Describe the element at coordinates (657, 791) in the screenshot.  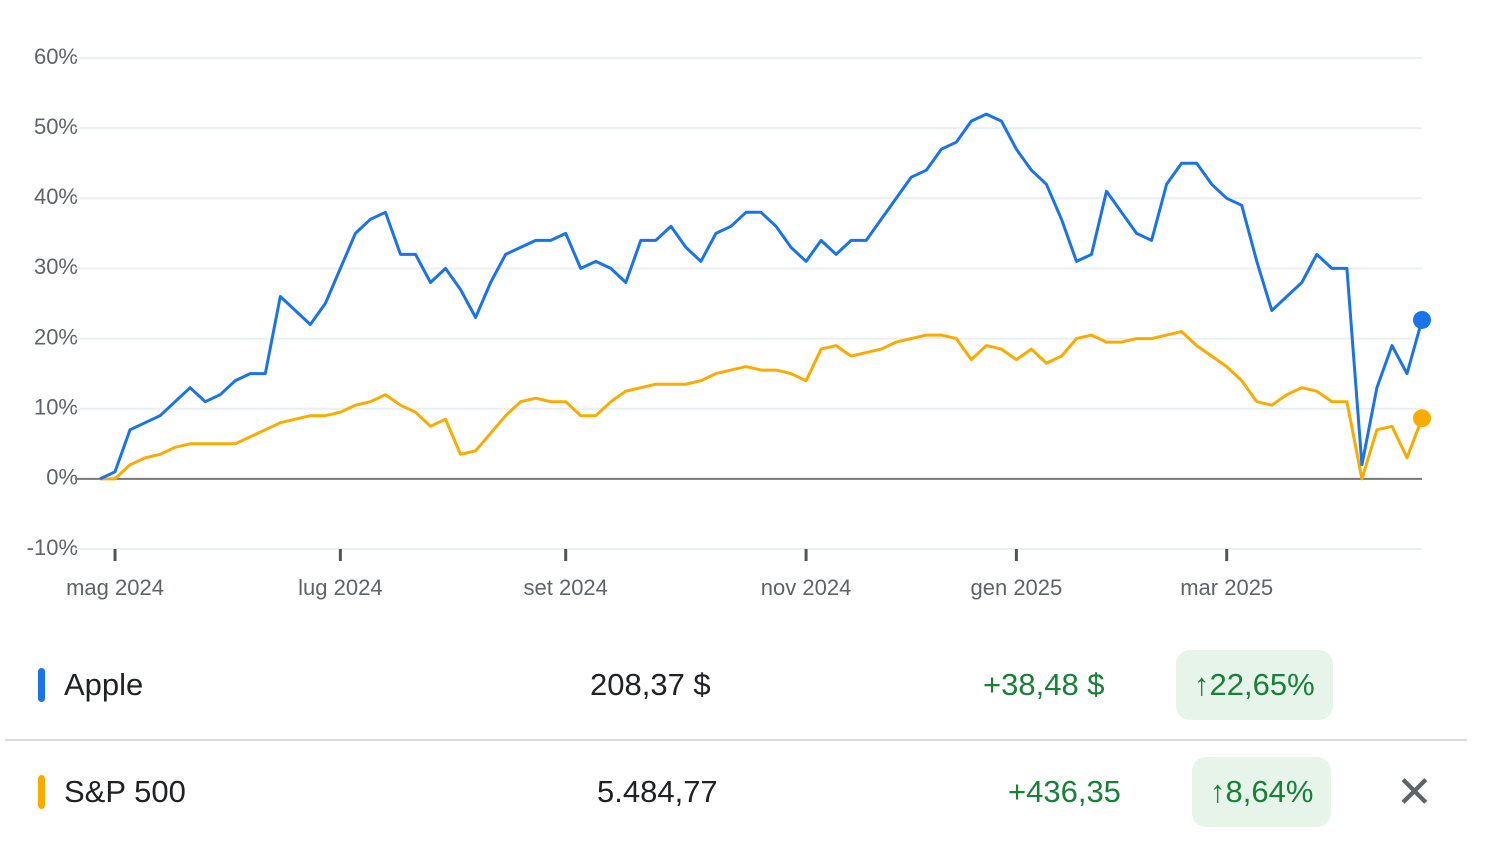
I see `price: 5.484,77` at that location.